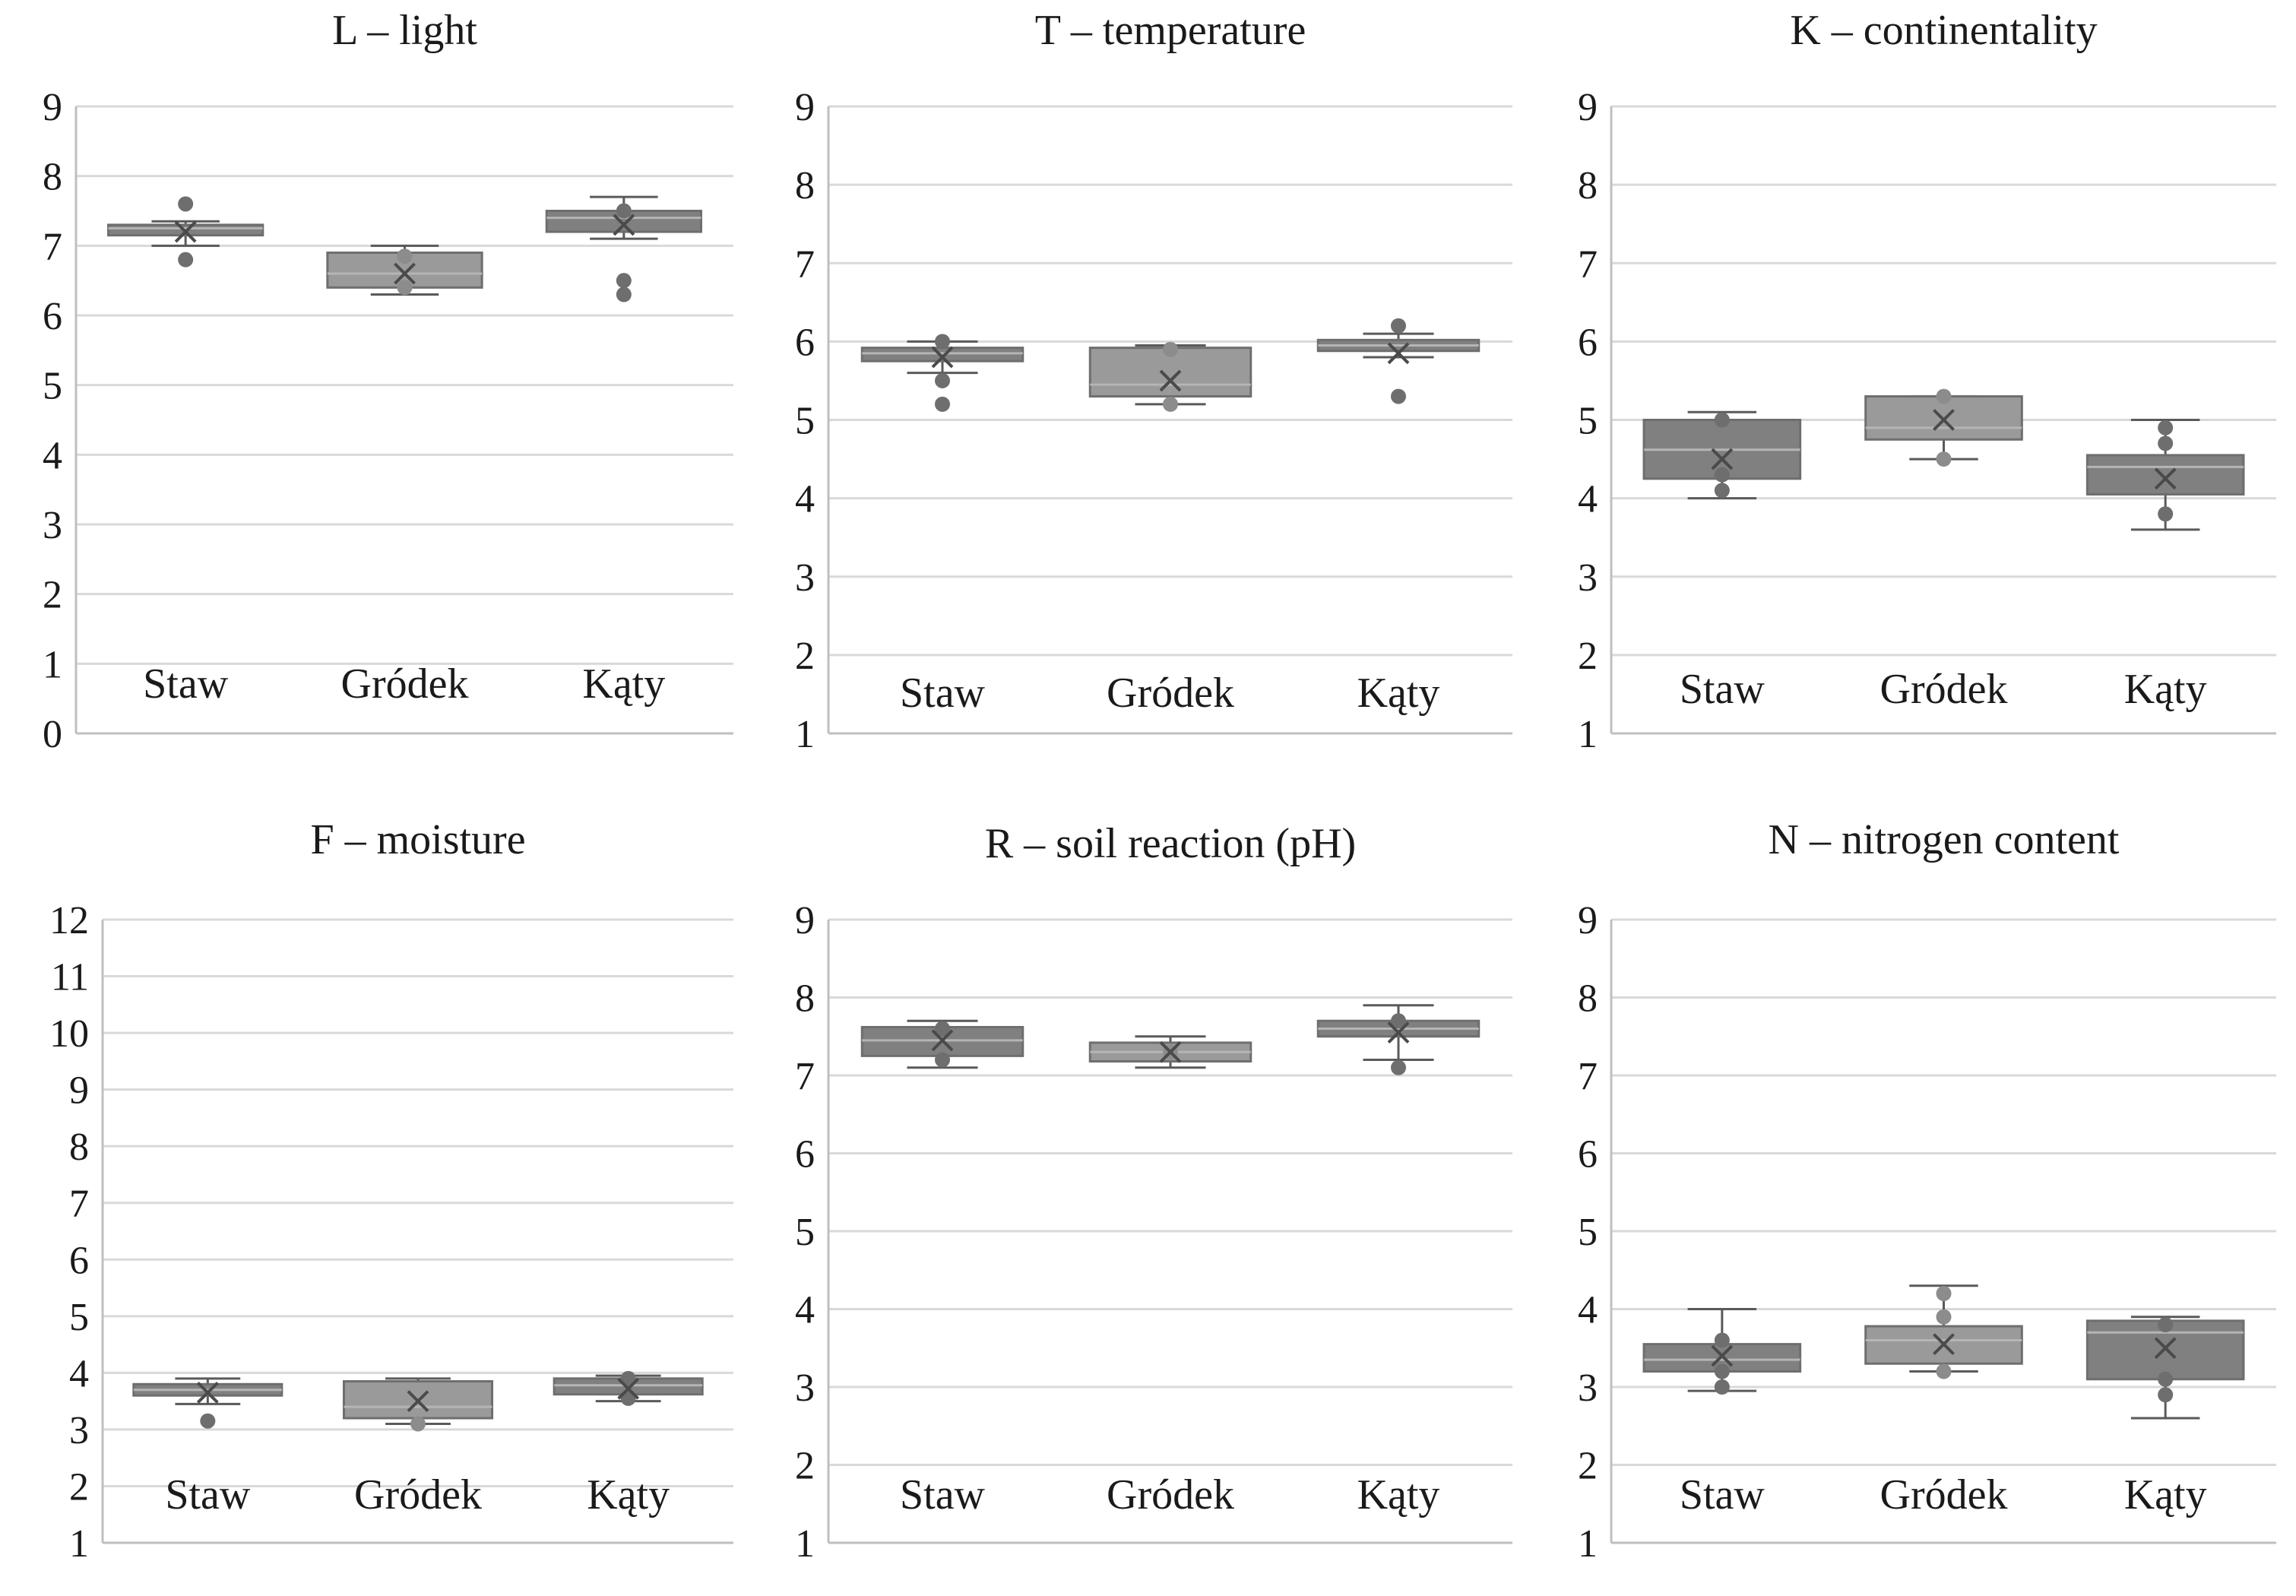  I want to click on chart-soil-reaction-title: R – soil reaction (pH), so click(1170, 844).